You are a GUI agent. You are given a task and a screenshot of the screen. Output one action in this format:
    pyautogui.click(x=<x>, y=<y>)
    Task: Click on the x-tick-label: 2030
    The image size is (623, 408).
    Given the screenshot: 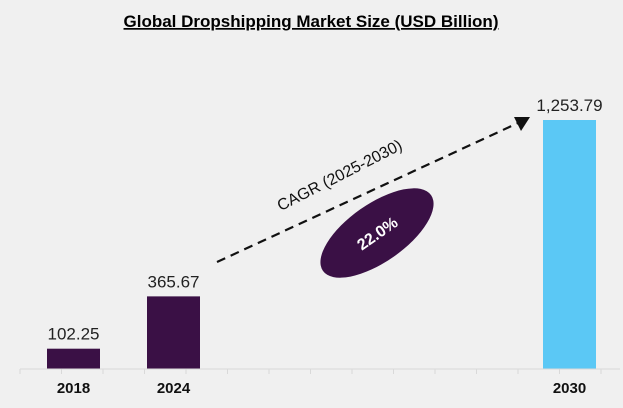 What is the action you would take?
    pyautogui.click(x=569, y=388)
    